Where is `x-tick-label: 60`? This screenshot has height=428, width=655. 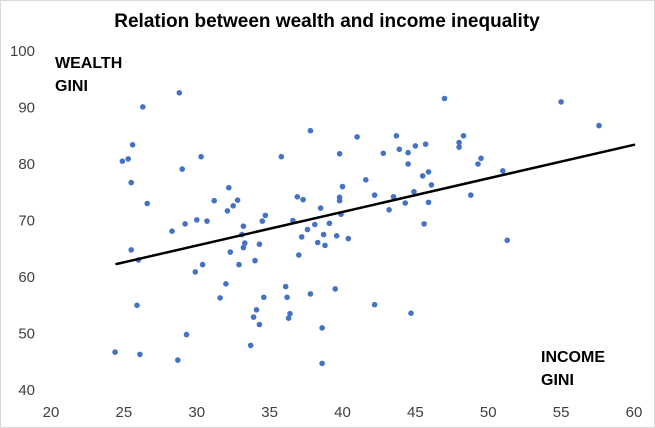
x-tick-label: 60 is located at coordinates (634, 412).